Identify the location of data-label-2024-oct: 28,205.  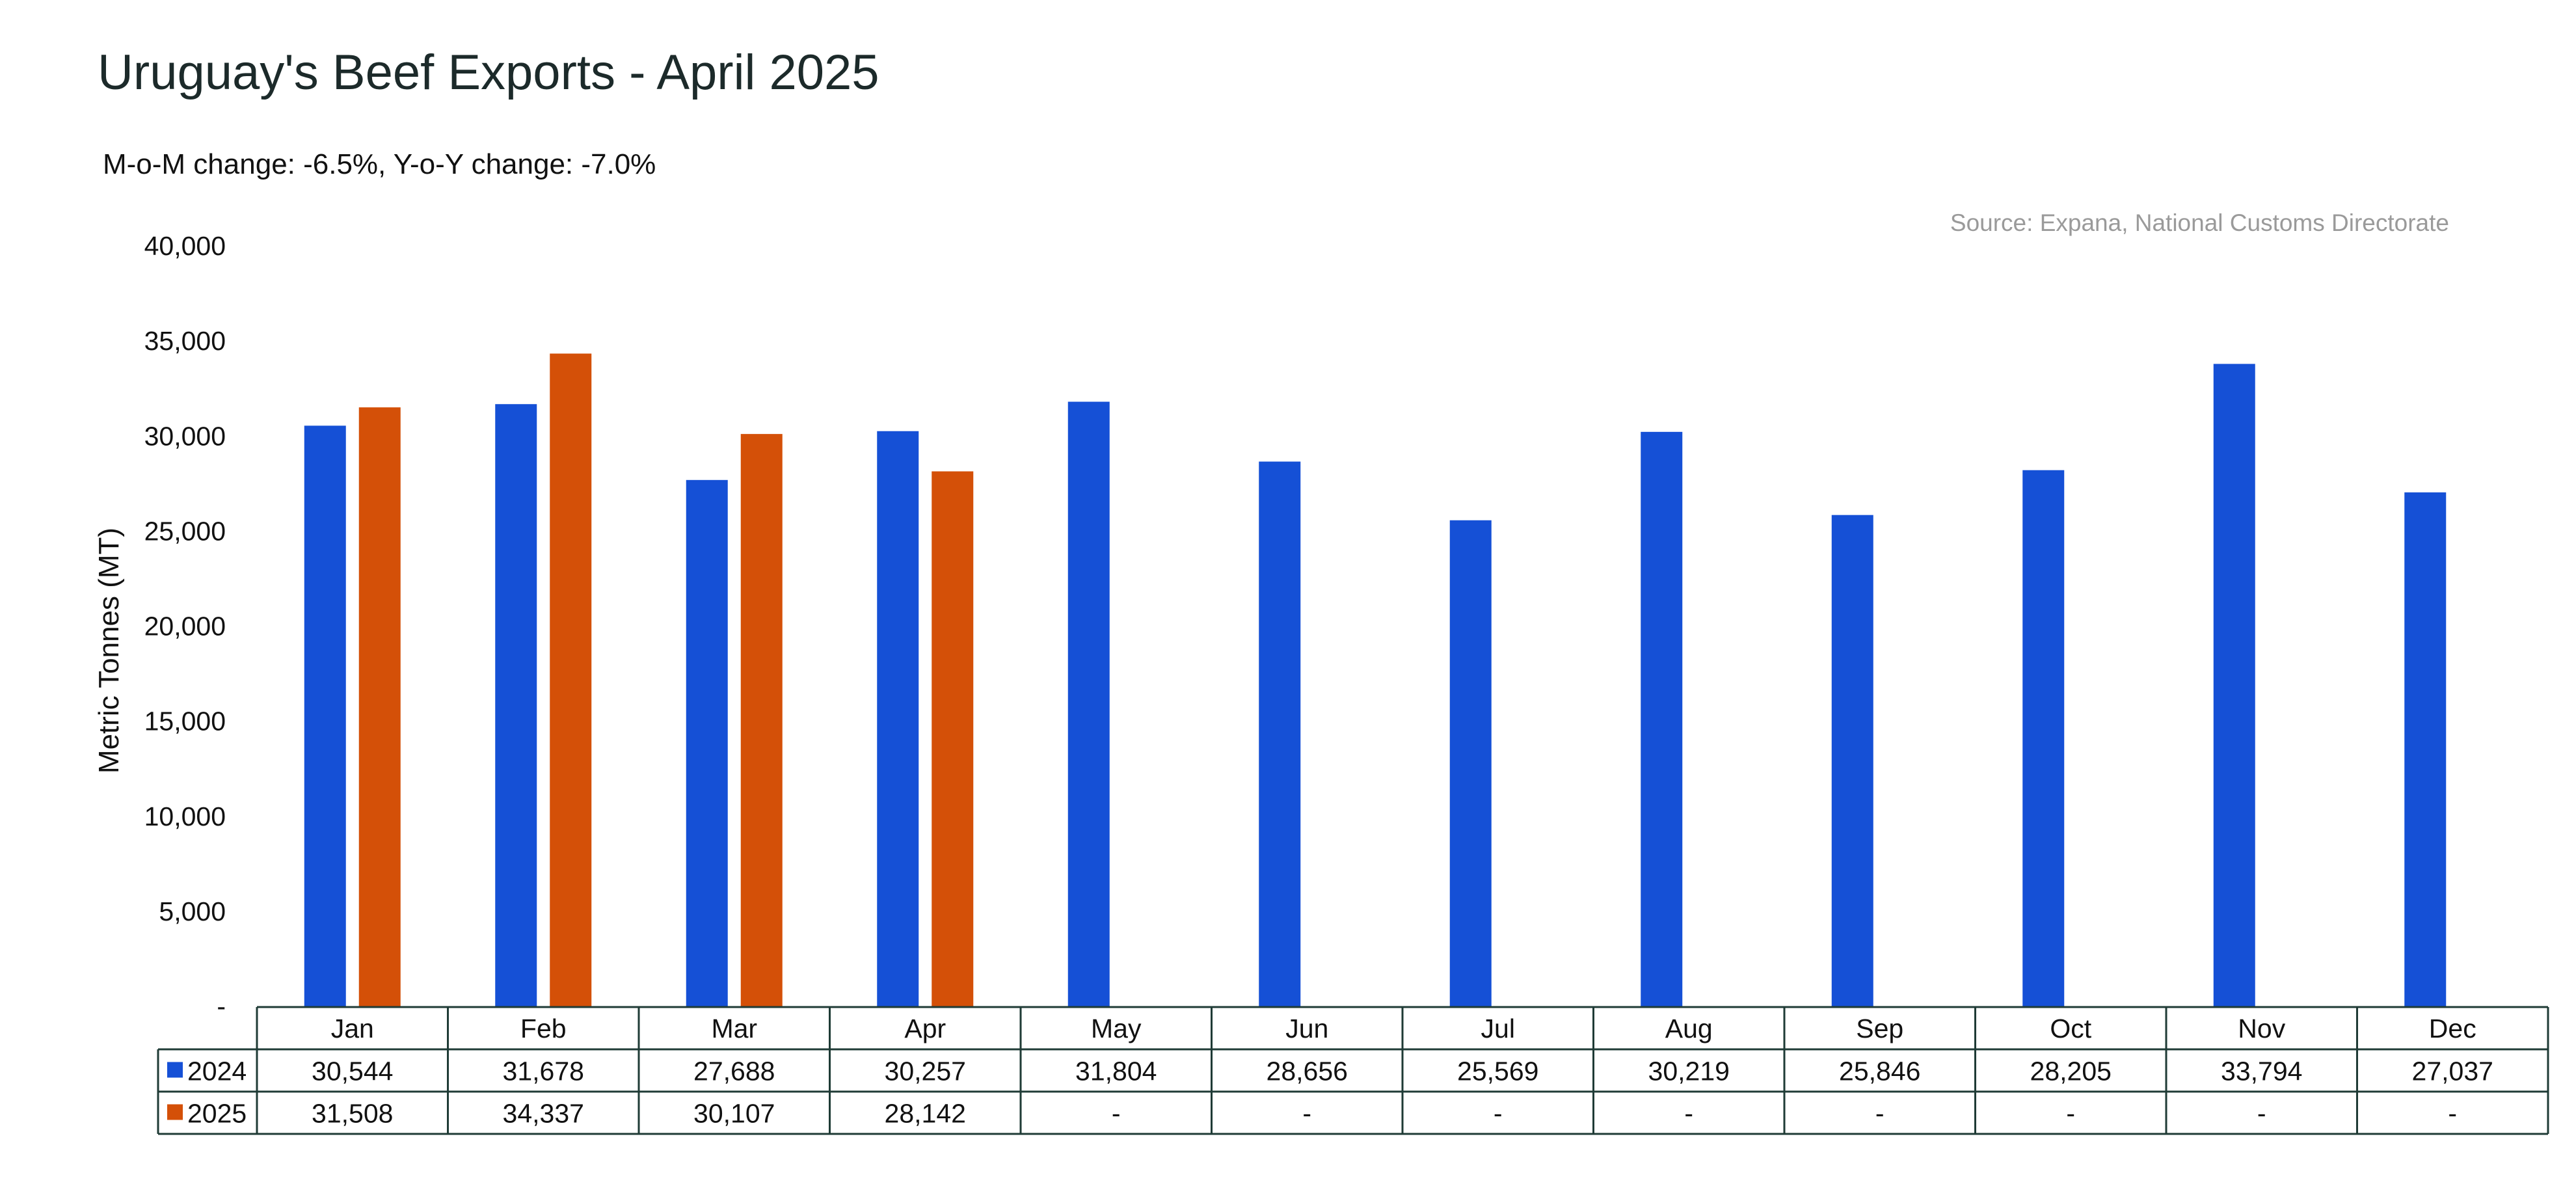
(2071, 1071).